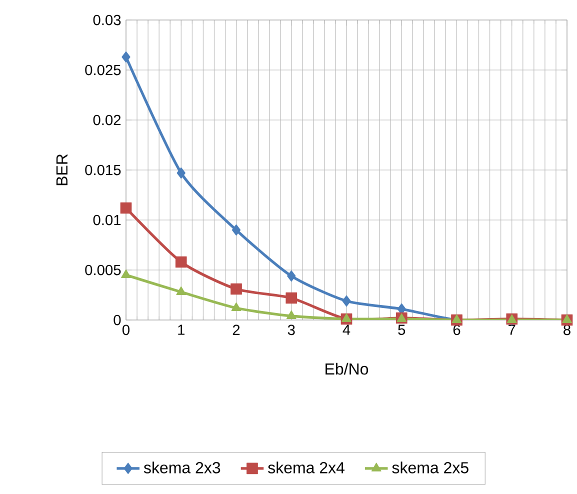  What do you see at coordinates (107, 220) in the screenshot?
I see `y-tick-label: 0.01` at bounding box center [107, 220].